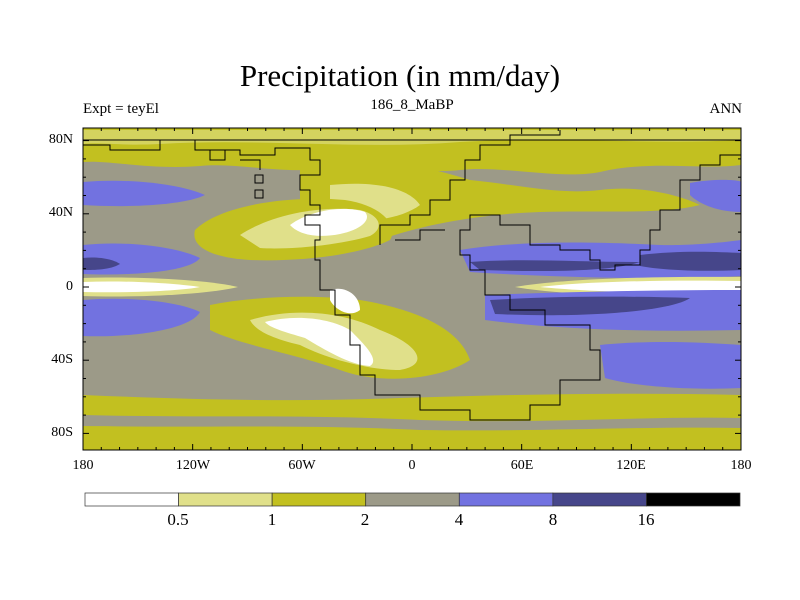 This screenshot has height=600, width=800. What do you see at coordinates (272, 519) in the screenshot?
I see `colorbar-level-label: 1` at bounding box center [272, 519].